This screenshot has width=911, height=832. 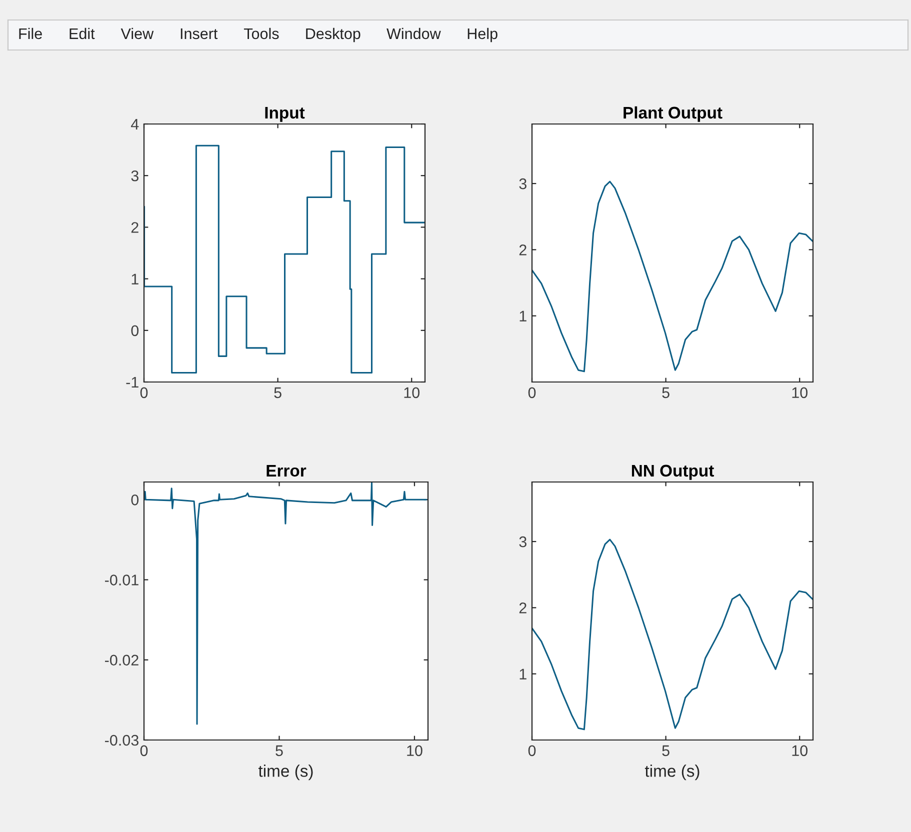 I want to click on text: Desktop, so click(x=333, y=35).